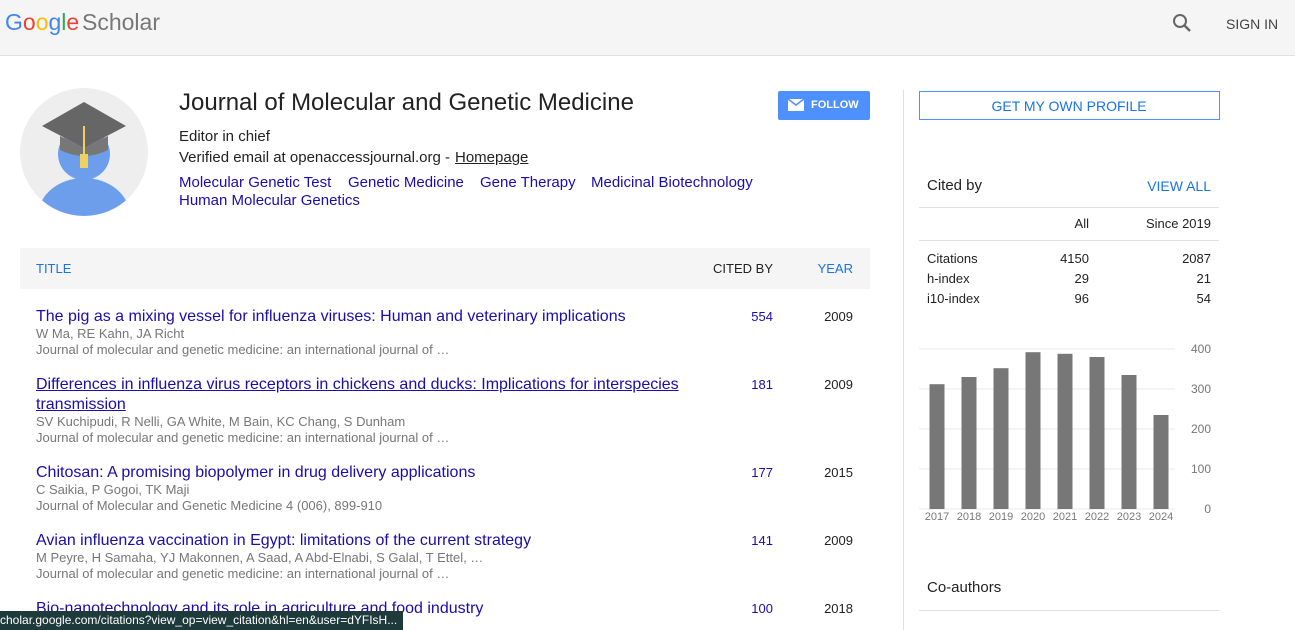 Image resolution: width=1295 pixels, height=630 pixels. What do you see at coordinates (762, 540) in the screenshot?
I see `cited-count: 141` at bounding box center [762, 540].